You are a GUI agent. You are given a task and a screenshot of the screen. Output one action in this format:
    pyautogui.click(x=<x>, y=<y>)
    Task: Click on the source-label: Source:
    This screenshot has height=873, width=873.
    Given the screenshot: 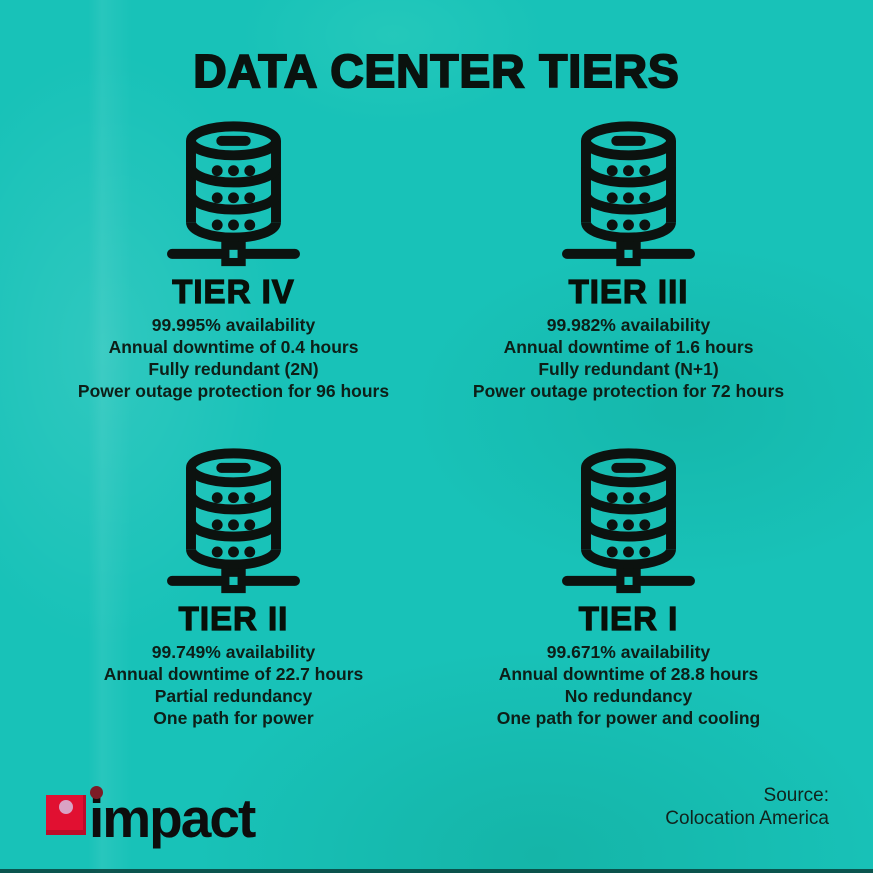 What is the action you would take?
    pyautogui.click(x=796, y=795)
    